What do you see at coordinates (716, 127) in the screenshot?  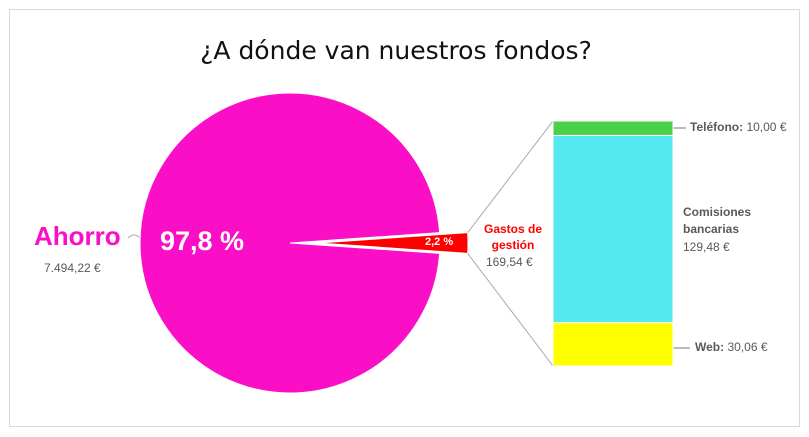 I see `category-label: Teléfono` at bounding box center [716, 127].